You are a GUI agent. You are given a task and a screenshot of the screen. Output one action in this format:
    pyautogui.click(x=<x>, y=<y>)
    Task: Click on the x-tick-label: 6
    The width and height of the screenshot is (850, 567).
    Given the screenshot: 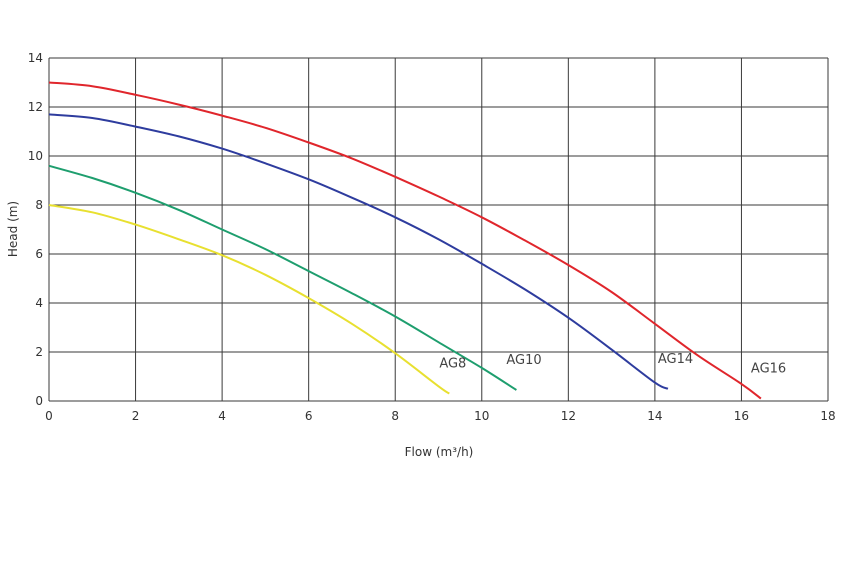 What is the action you would take?
    pyautogui.click(x=309, y=416)
    